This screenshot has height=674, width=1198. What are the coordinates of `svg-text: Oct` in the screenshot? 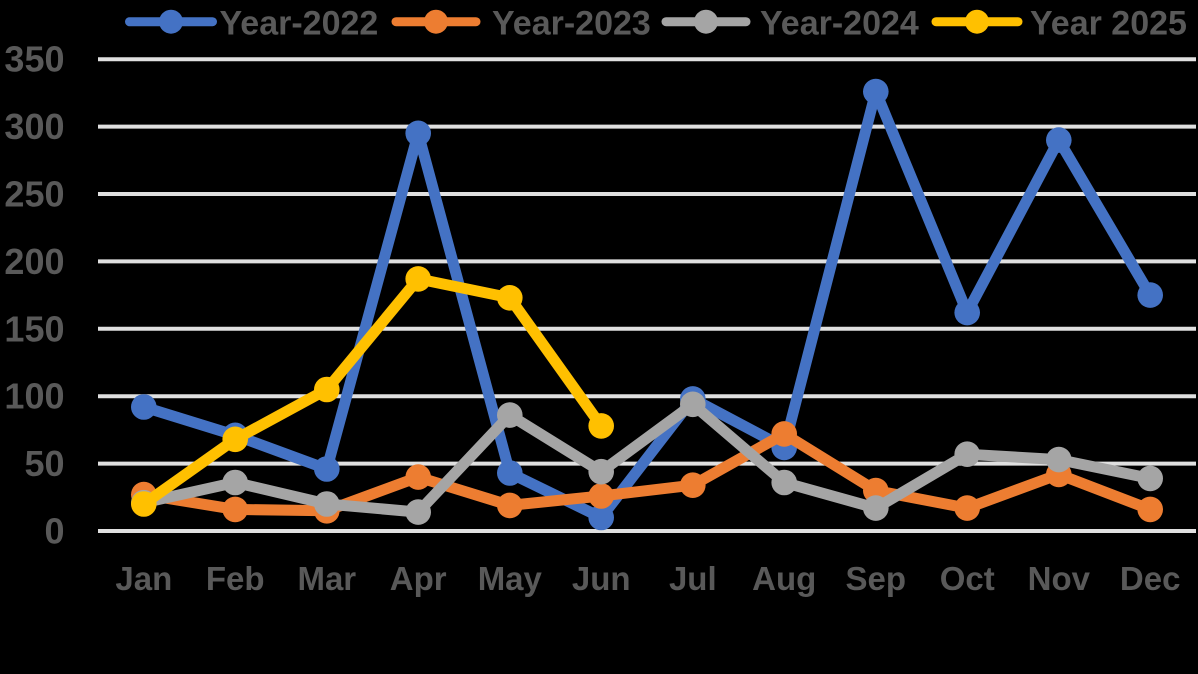 It's located at (967, 578).